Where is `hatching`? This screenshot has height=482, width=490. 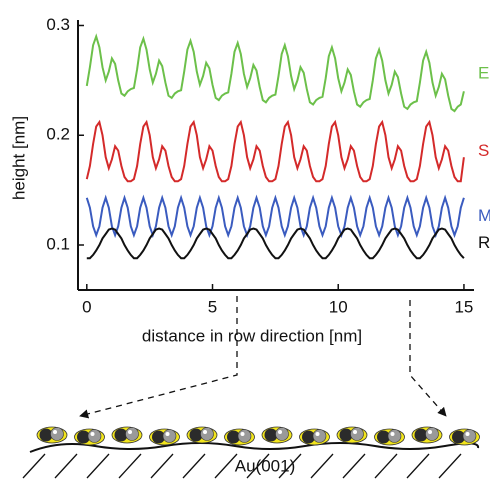 hatching is located at coordinates (242, 466).